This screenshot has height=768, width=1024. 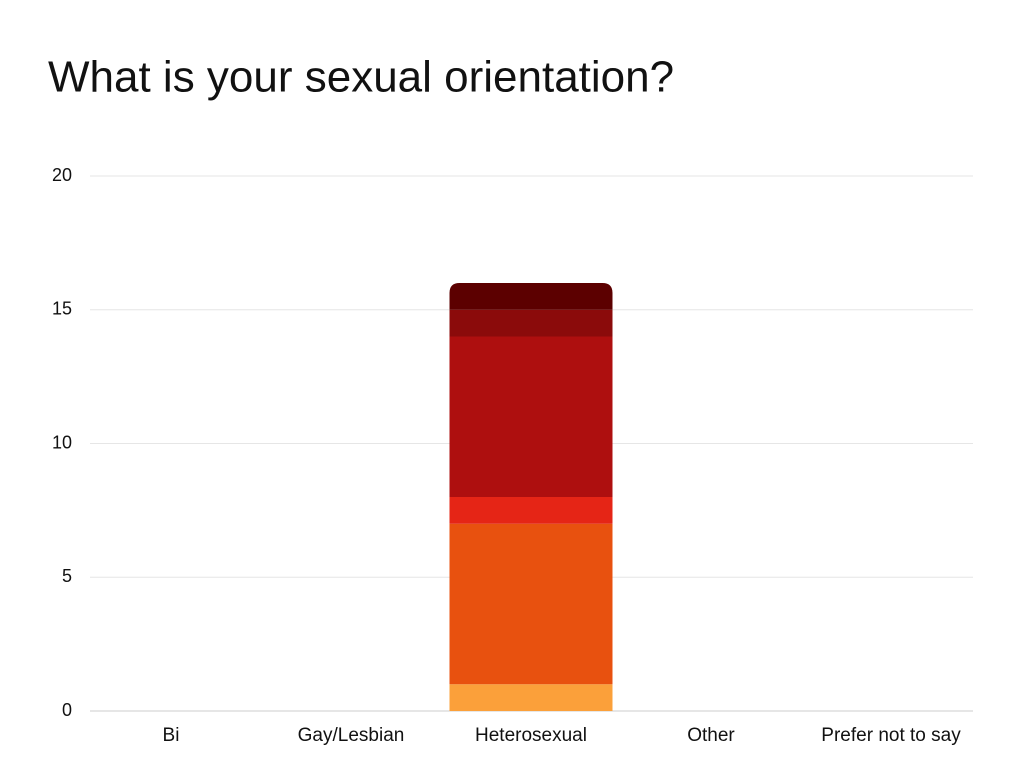 What do you see at coordinates (171, 735) in the screenshot?
I see `x-tick-label: Bi` at bounding box center [171, 735].